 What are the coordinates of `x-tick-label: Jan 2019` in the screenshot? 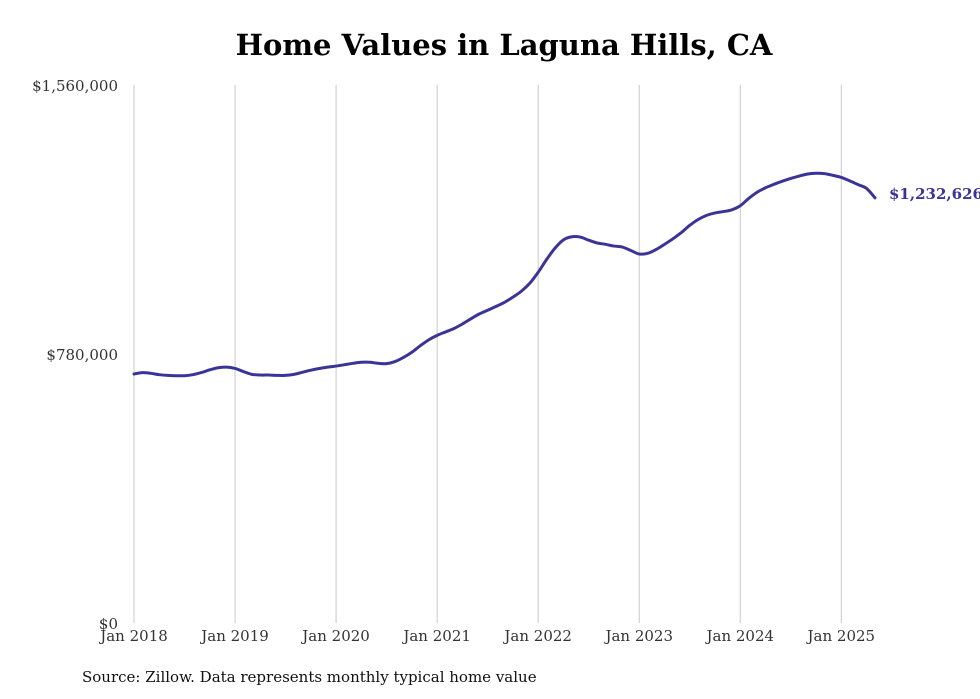 It's located at (234, 636).